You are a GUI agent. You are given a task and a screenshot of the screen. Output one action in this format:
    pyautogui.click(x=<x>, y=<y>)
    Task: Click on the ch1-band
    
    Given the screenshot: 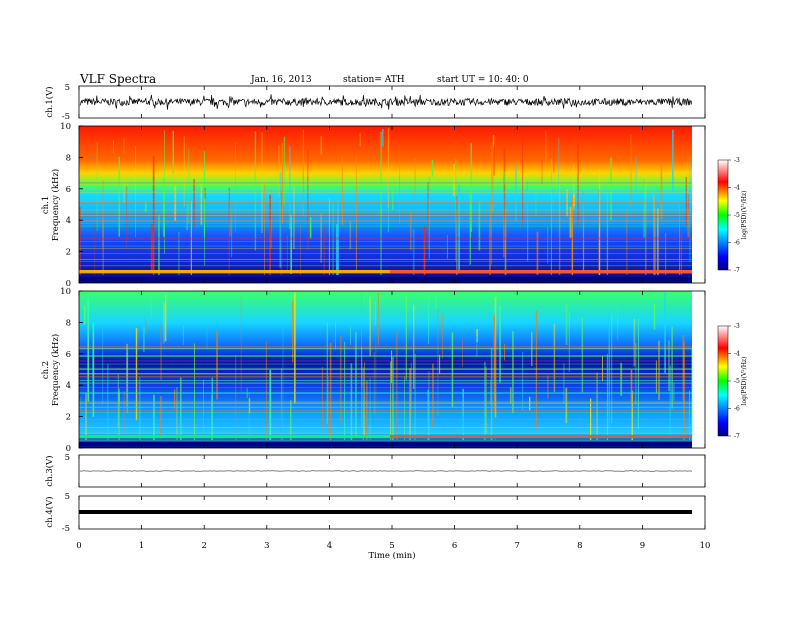 What is the action you would take?
    pyautogui.click(x=541, y=271)
    